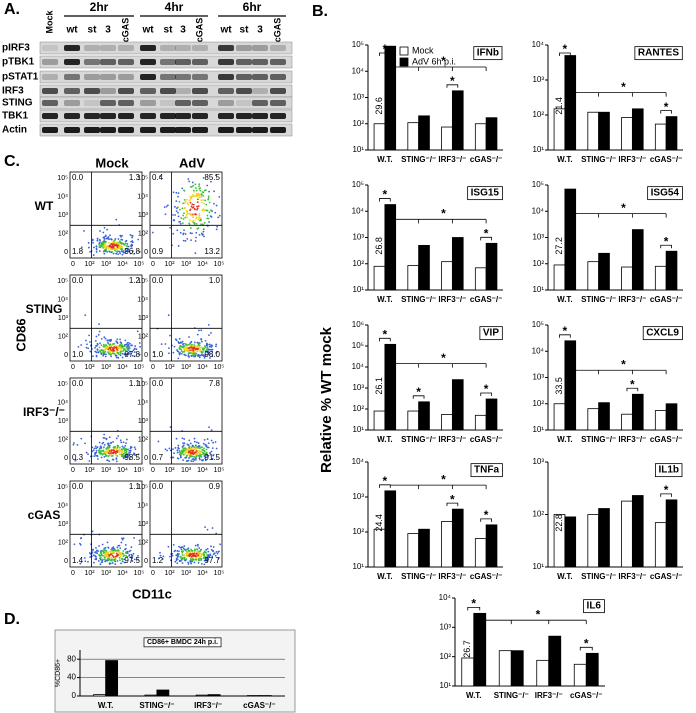 The image size is (696, 713). Describe the element at coordinates (215, 280) in the screenshot. I see `quadrant-value: 1.0` at that location.